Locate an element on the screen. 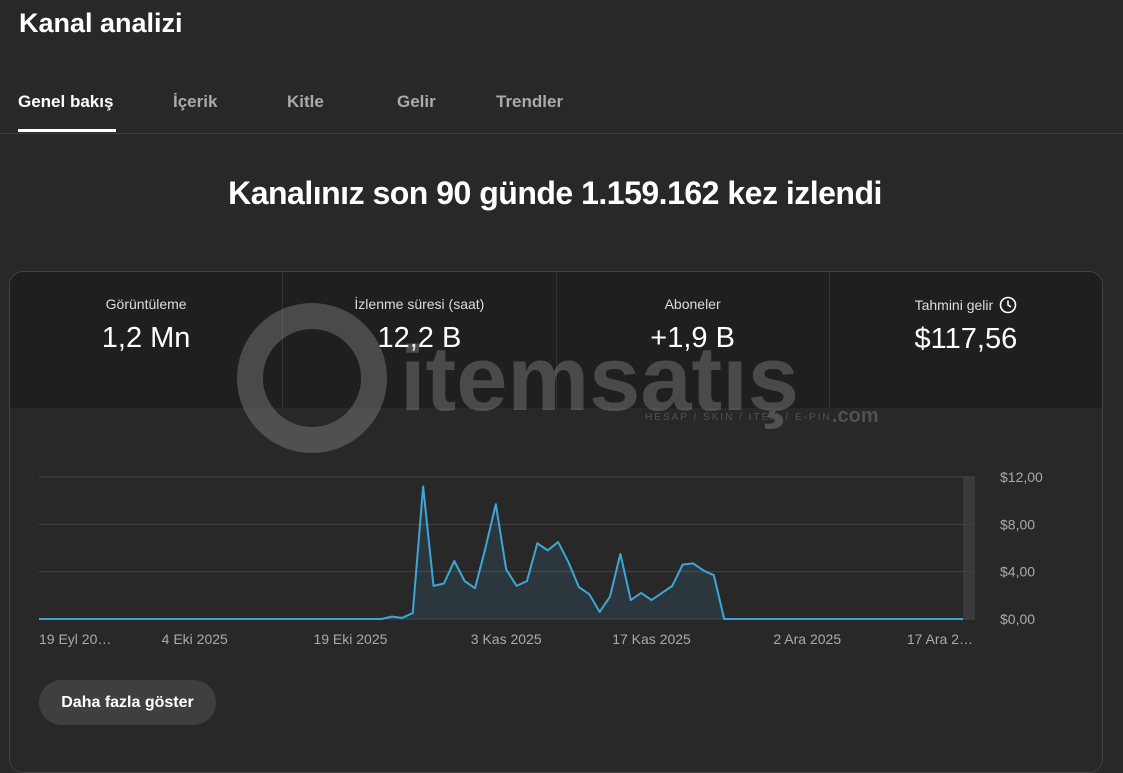 This screenshot has height=773, width=1123. metric: İzlenme süresi (saat) 12,2 B is located at coordinates (420, 340).